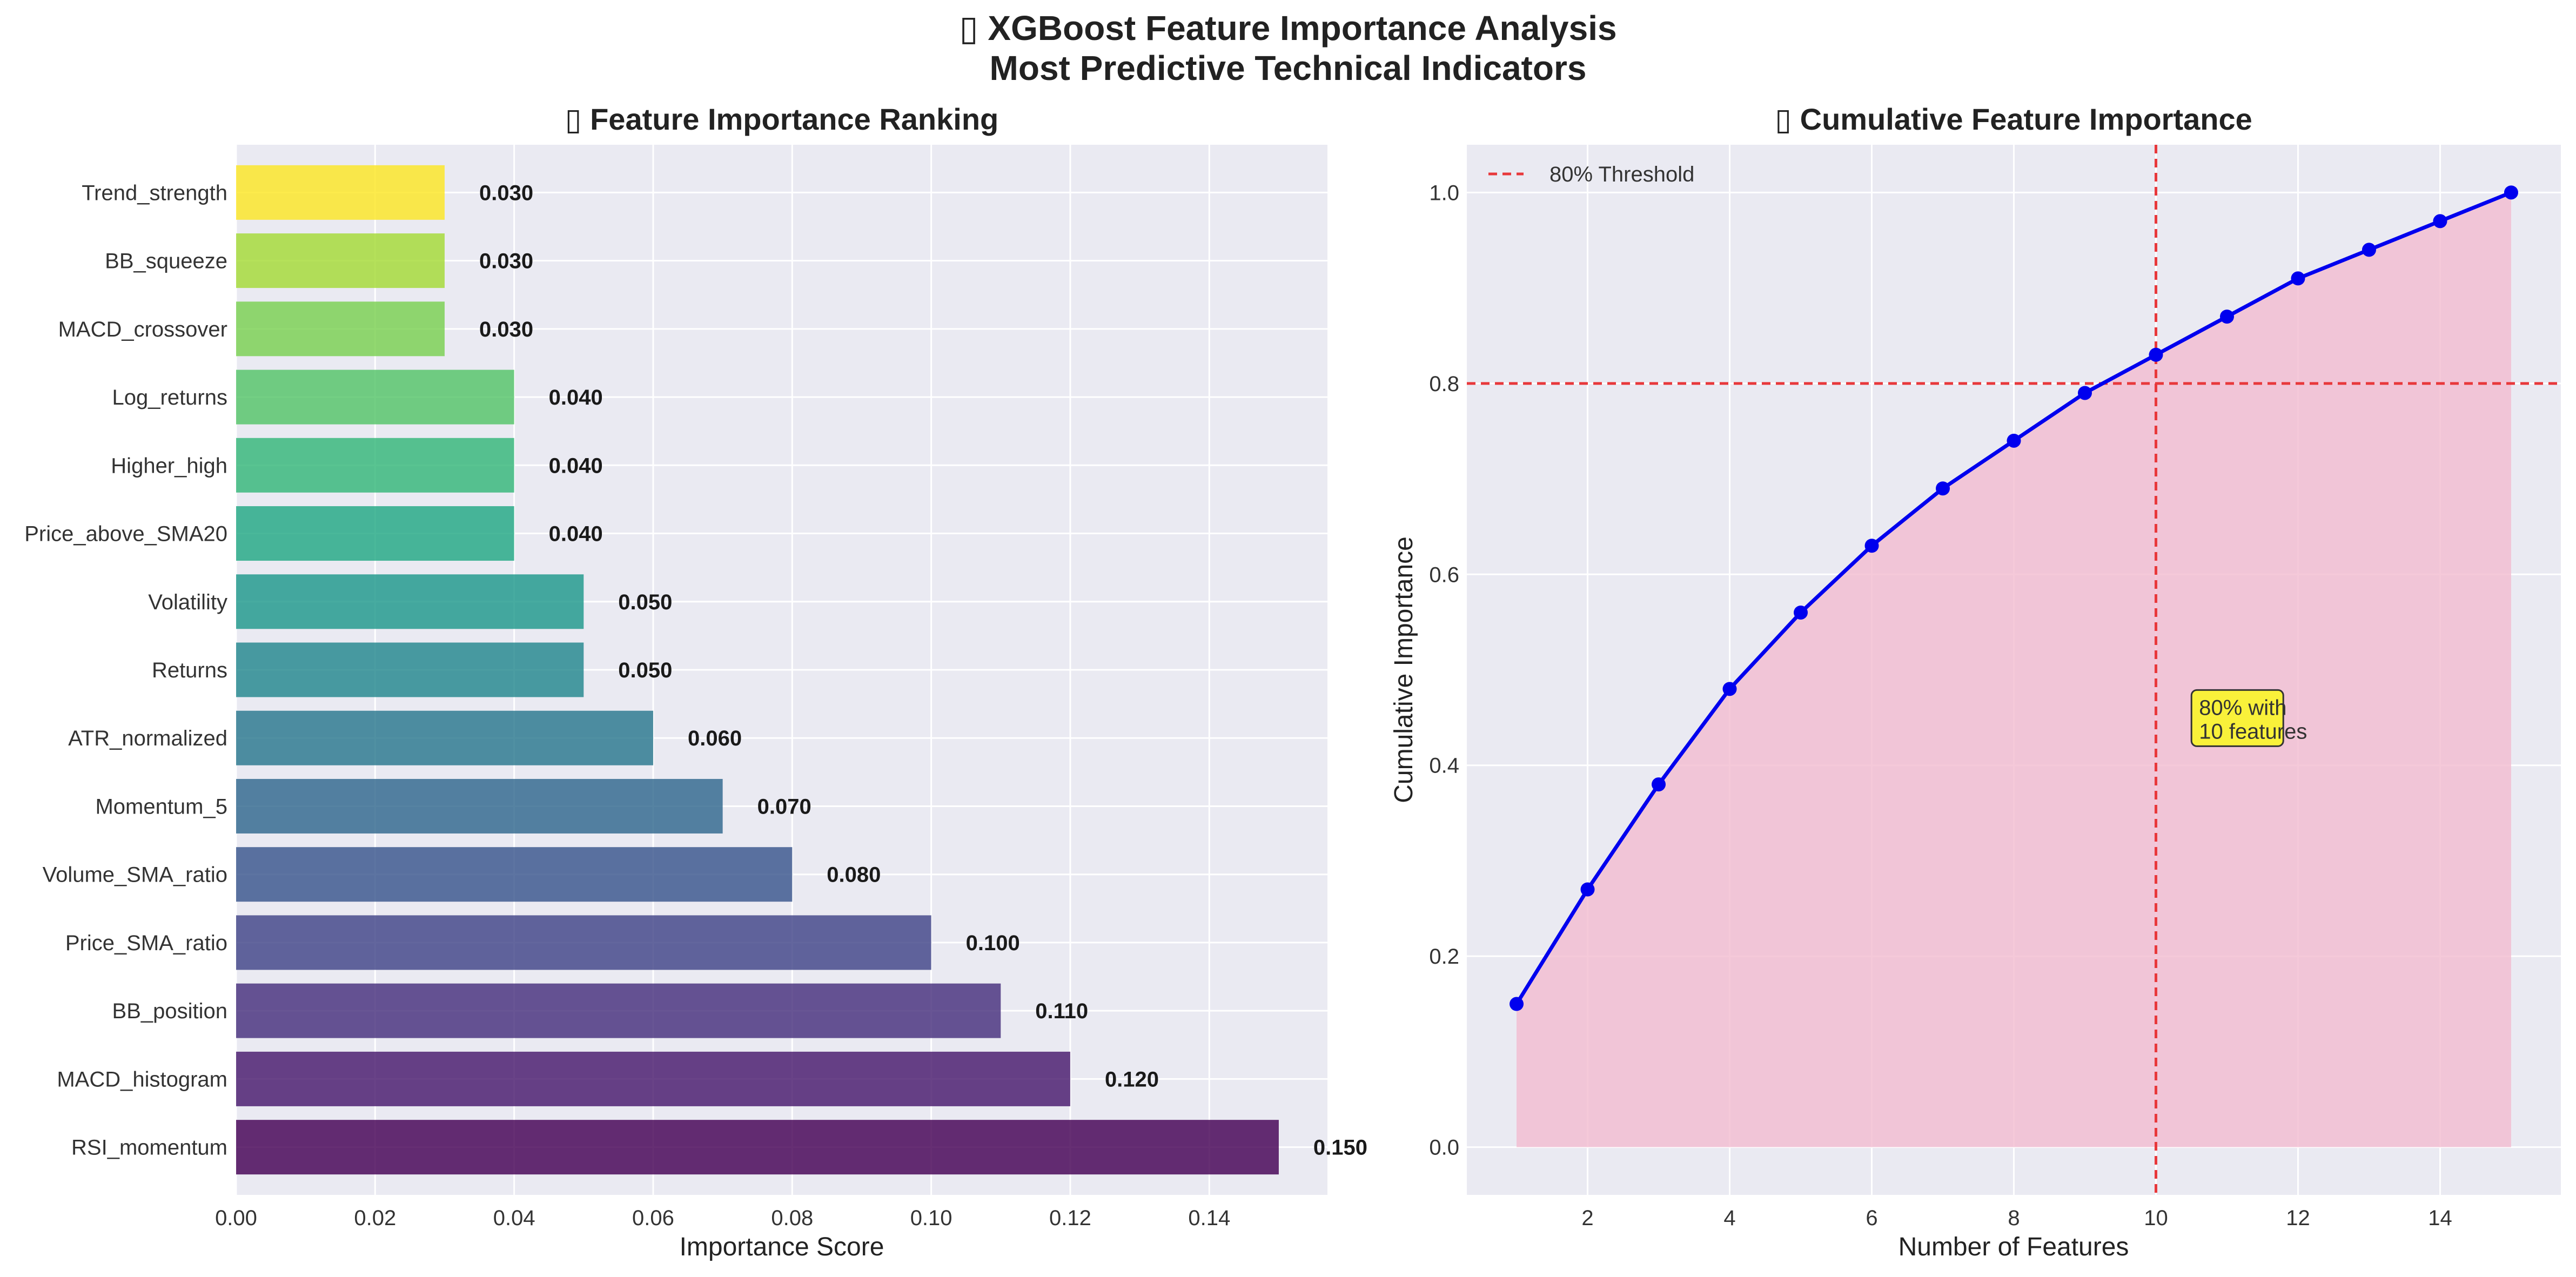 The width and height of the screenshot is (2576, 1277). What do you see at coordinates (166, 261) in the screenshot?
I see `feature-name-label: BB_squeeze` at bounding box center [166, 261].